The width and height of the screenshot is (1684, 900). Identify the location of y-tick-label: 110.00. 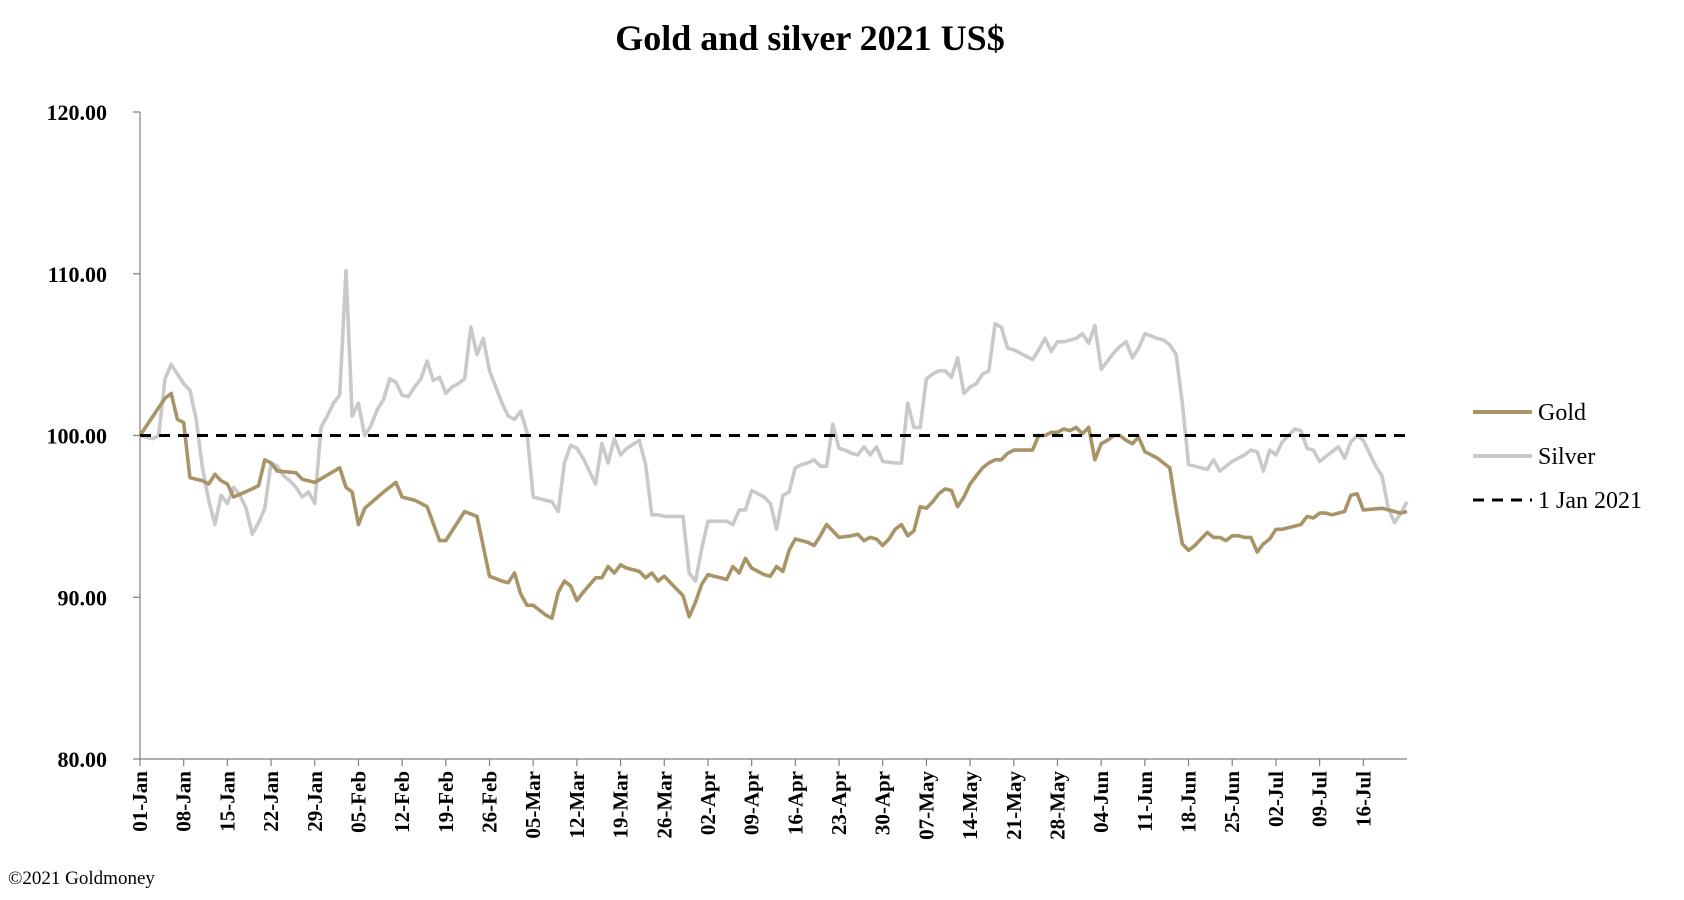
(77, 274).